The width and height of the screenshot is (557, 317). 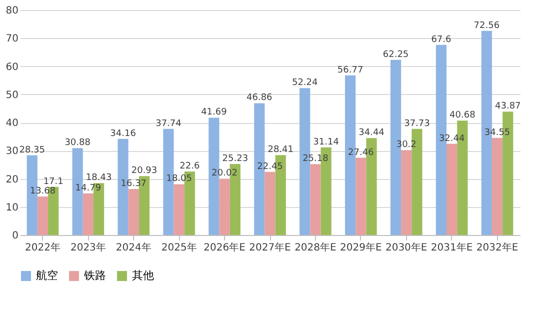 I want to click on data-label: 62.25, so click(x=395, y=55).